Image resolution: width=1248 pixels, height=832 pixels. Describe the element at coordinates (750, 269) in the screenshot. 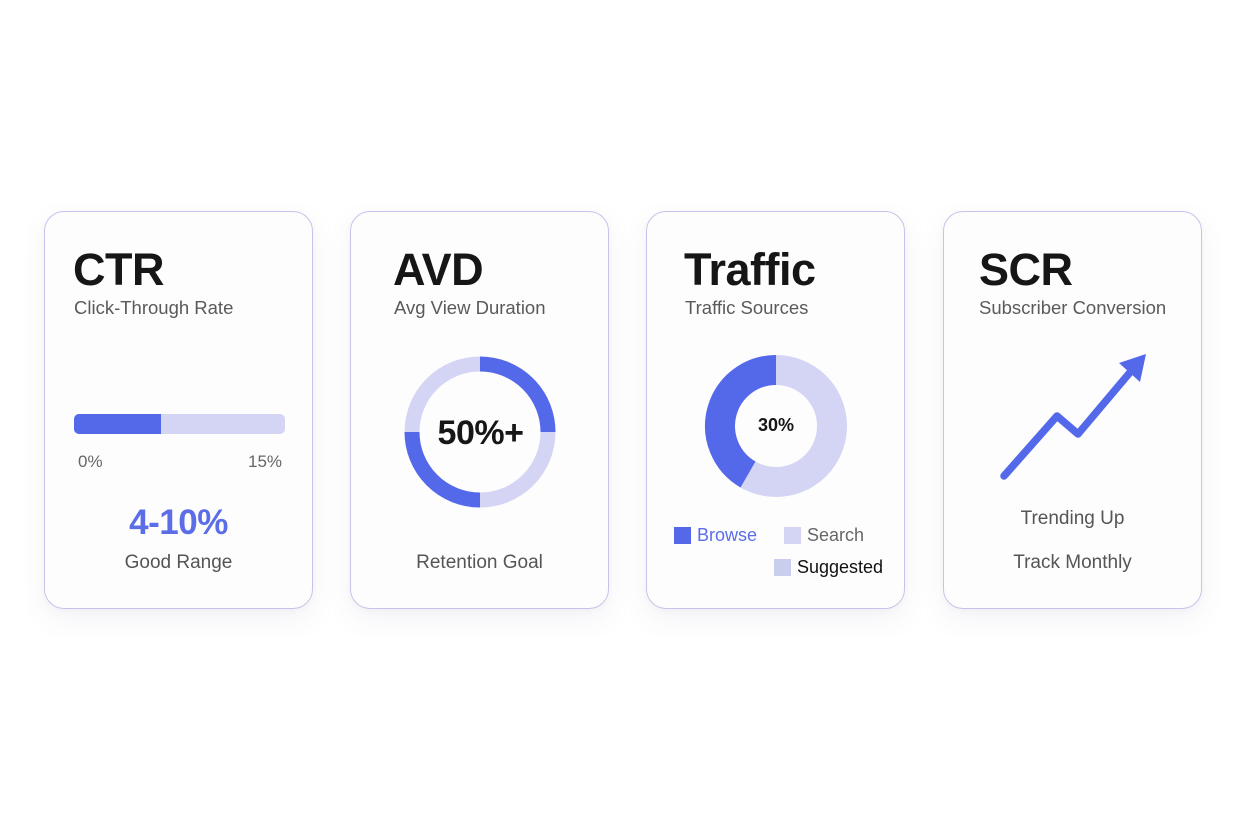

I see `traffic-title: Traffic` at that location.